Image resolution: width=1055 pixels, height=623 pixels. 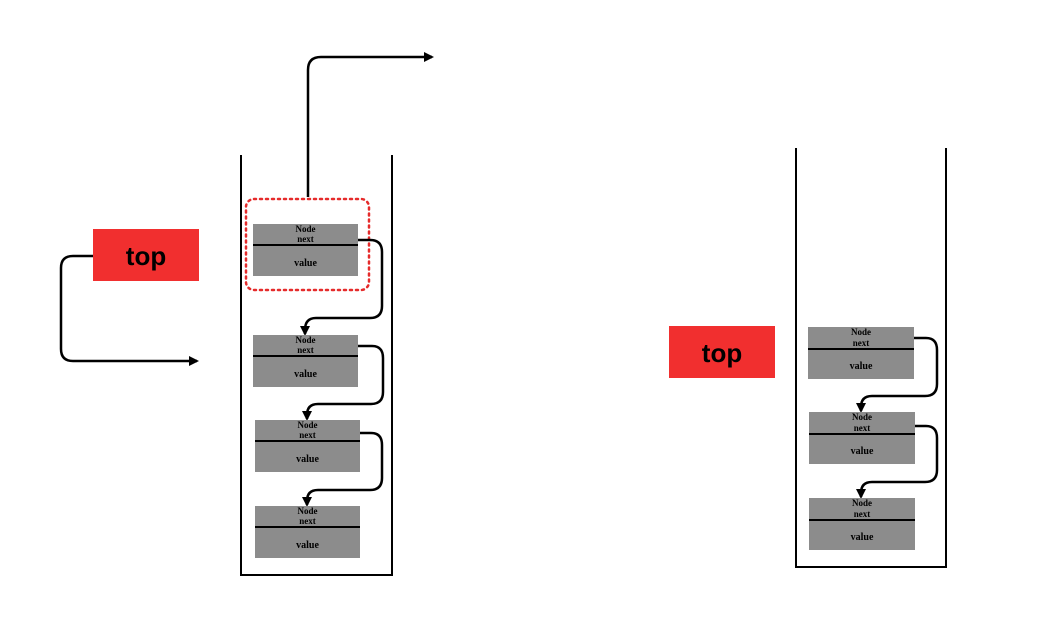 I want to click on left-stack-container, so click(x=316, y=365).